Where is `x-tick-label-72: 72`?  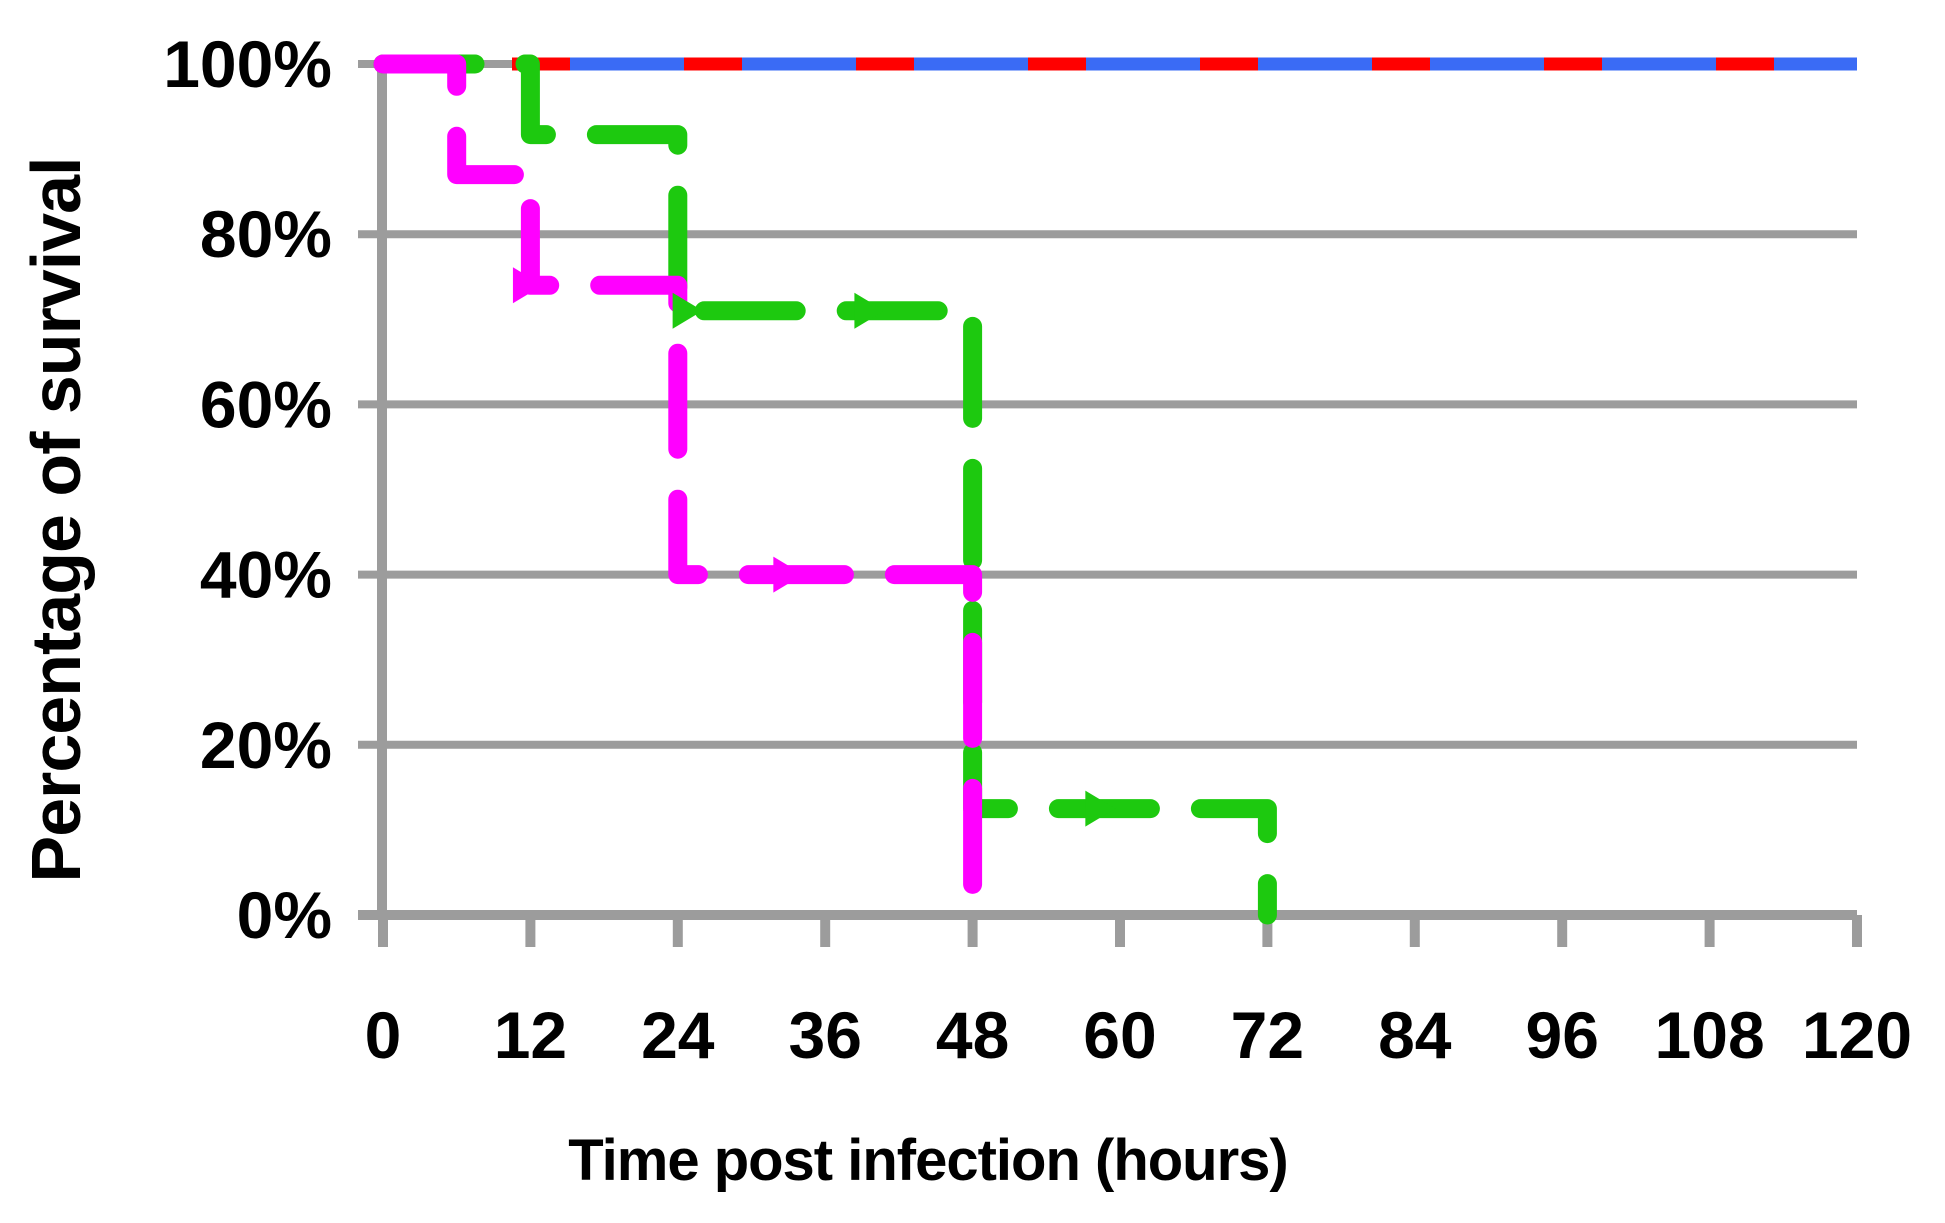
x-tick-label-72: 72 is located at coordinates (1267, 1035).